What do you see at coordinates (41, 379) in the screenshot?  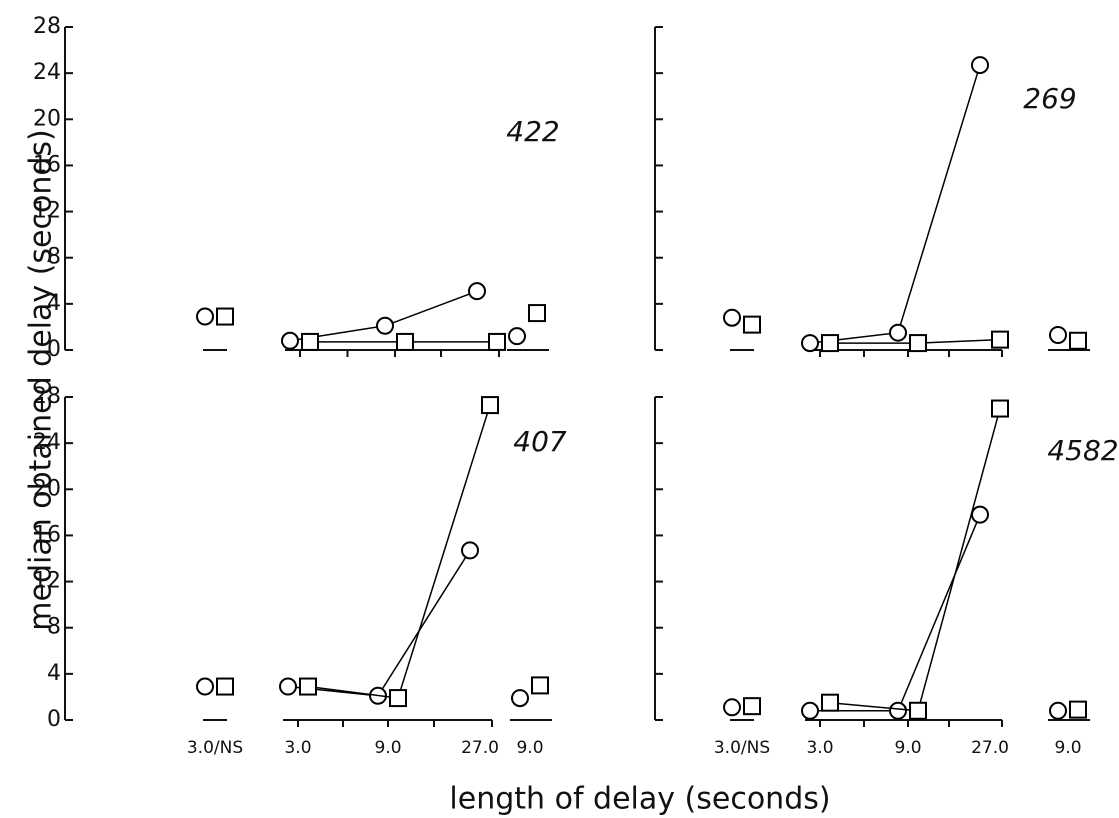 I see `y-axis-title: median obtained delay (seconds)` at bounding box center [41, 379].